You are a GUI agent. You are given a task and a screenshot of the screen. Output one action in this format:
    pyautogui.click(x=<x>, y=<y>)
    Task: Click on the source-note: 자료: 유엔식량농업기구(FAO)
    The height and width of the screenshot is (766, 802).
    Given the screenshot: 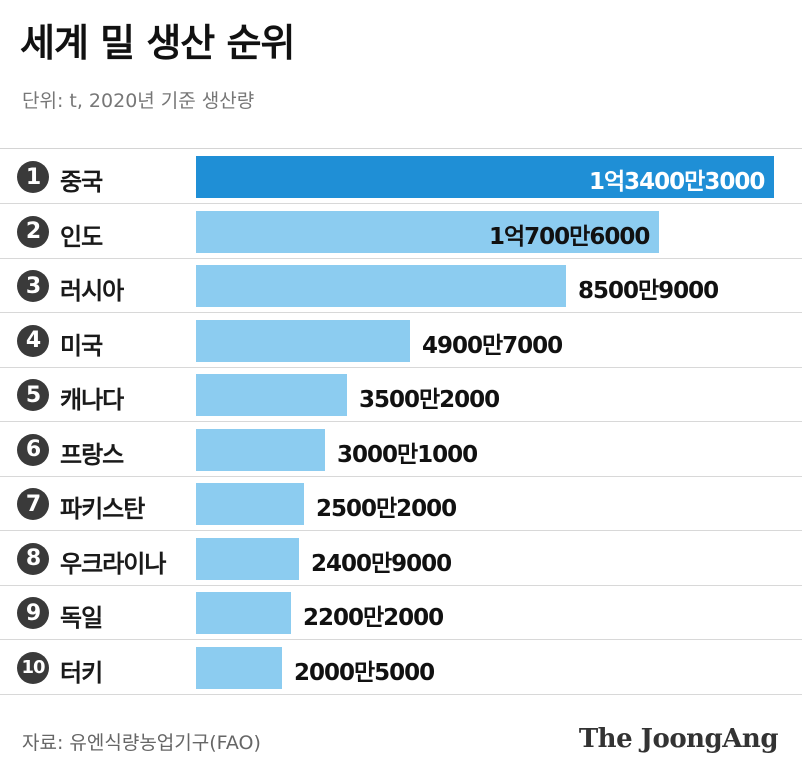 What is the action you would take?
    pyautogui.click(x=141, y=743)
    